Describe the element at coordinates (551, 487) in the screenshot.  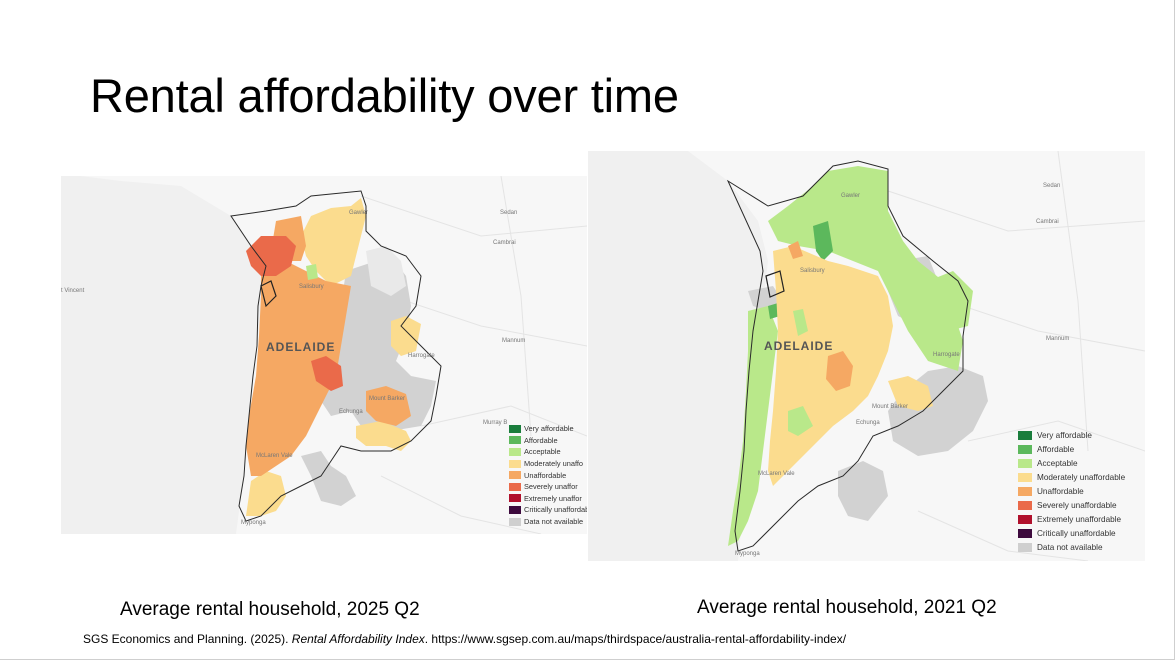
I see `legend-label: Severely unaffor` at that location.